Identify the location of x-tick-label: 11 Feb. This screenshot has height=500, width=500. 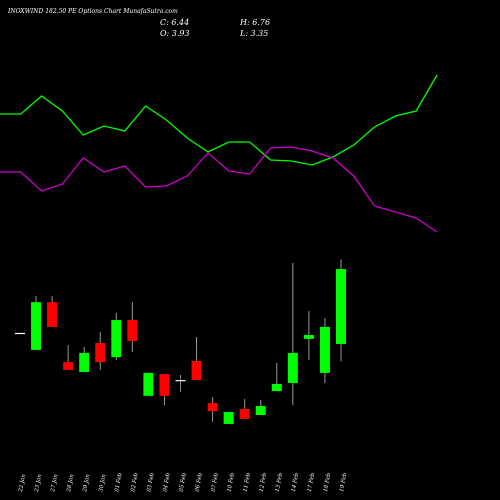
(247, 482).